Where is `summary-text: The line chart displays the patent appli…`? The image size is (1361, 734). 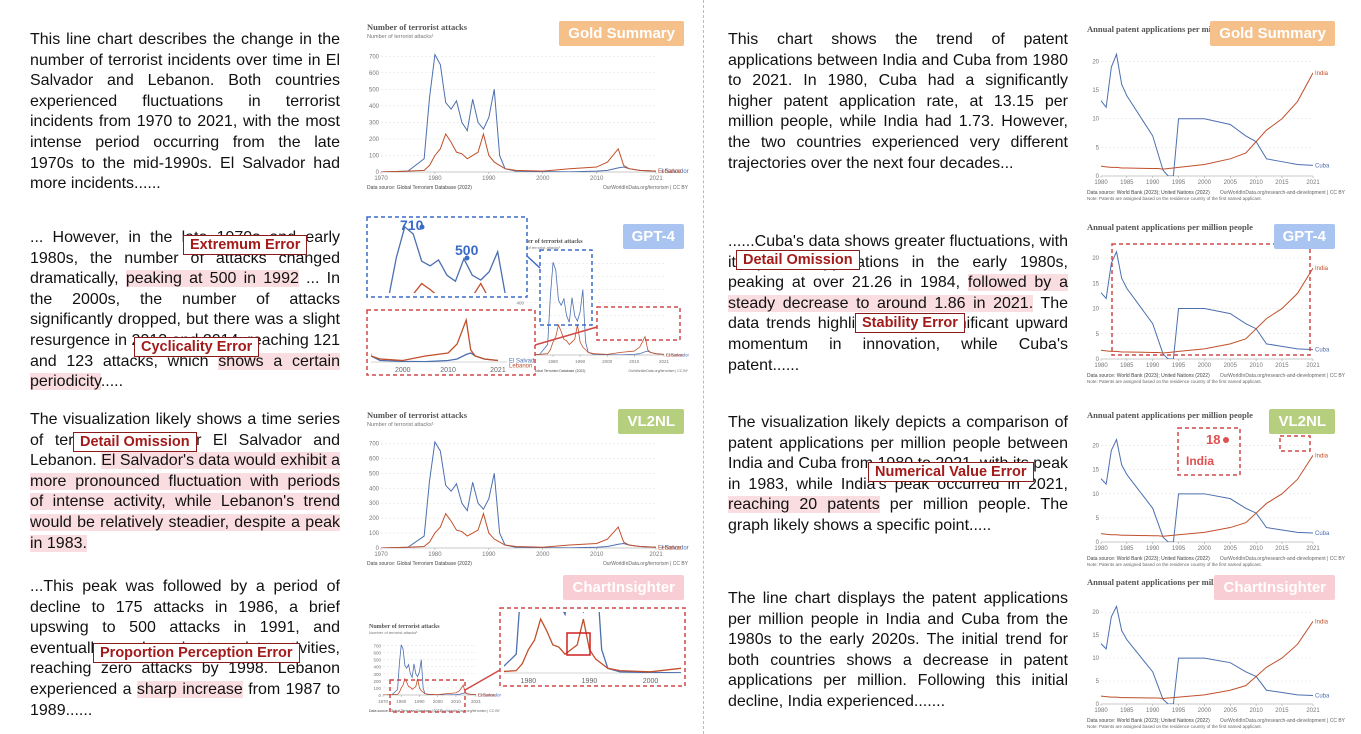
summary-text: The line chart displays the patent appli… is located at coordinates (898, 651).